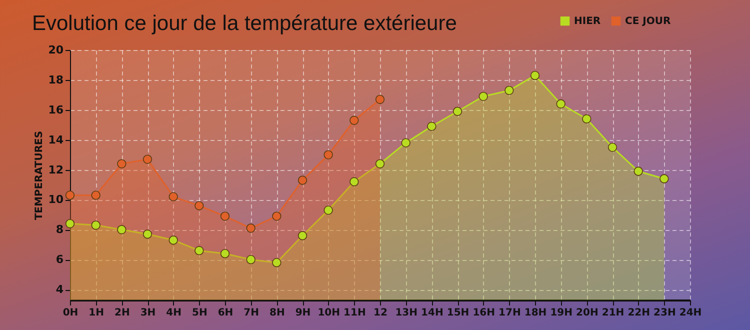  Describe the element at coordinates (60, 289) in the screenshot. I see `y-tick-label: 4` at that location.